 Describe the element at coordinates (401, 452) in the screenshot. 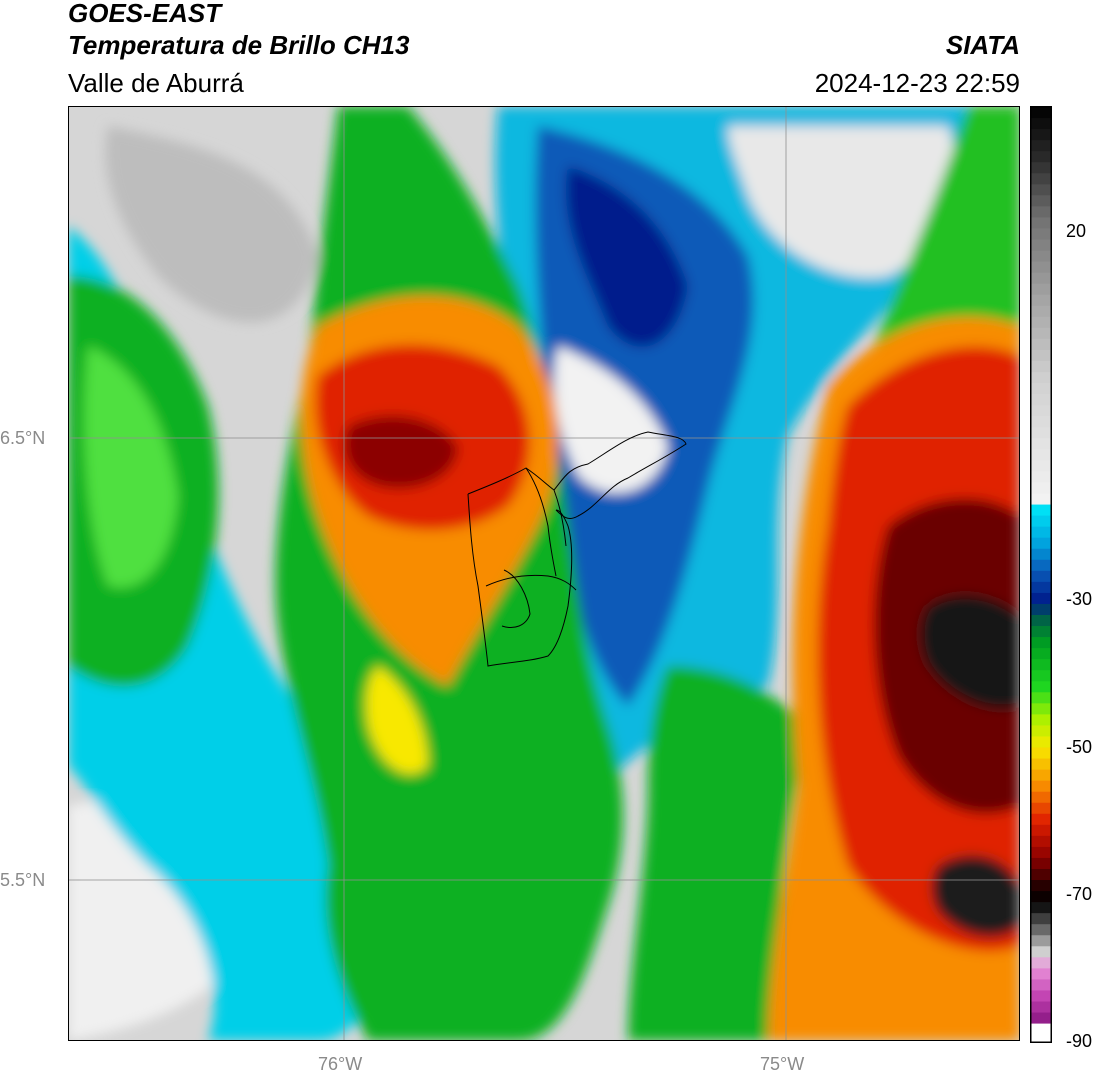

I see `dark-red-core-center` at that location.